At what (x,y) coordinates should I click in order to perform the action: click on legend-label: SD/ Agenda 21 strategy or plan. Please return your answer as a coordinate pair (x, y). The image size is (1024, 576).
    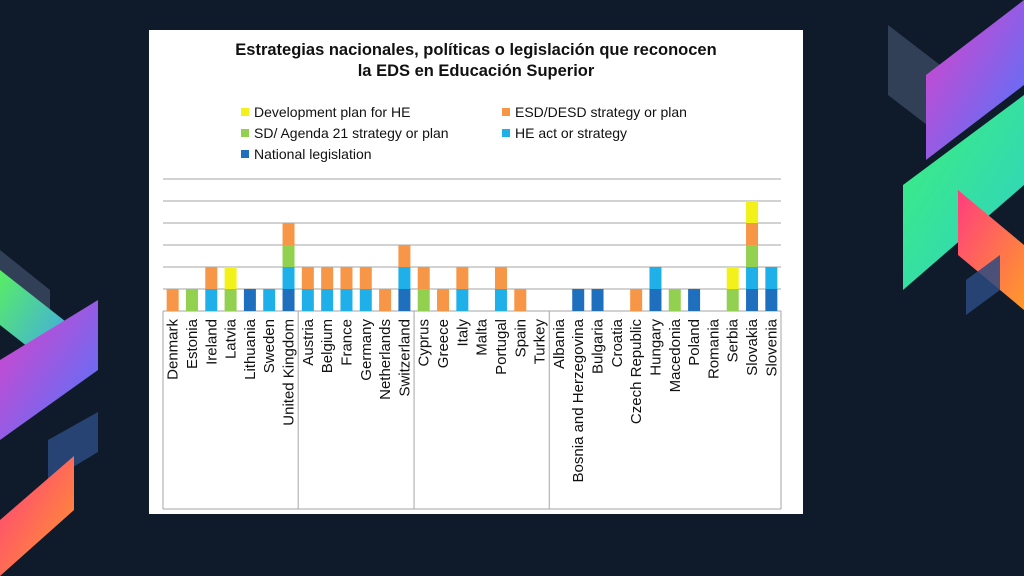
    Looking at the image, I should click on (351, 133).